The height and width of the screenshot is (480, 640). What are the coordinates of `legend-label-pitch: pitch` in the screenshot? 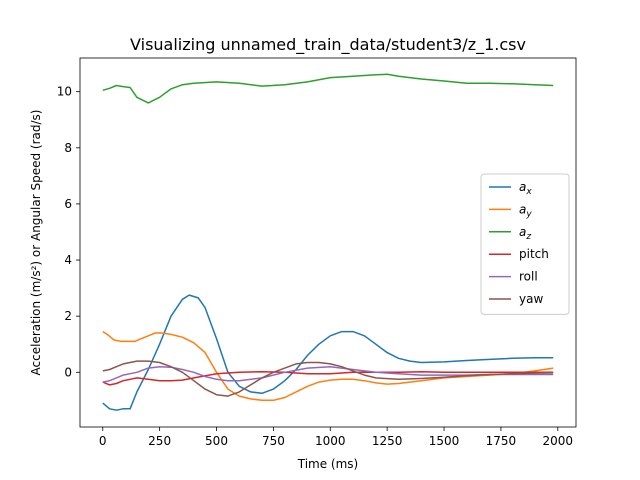 It's located at (534, 254).